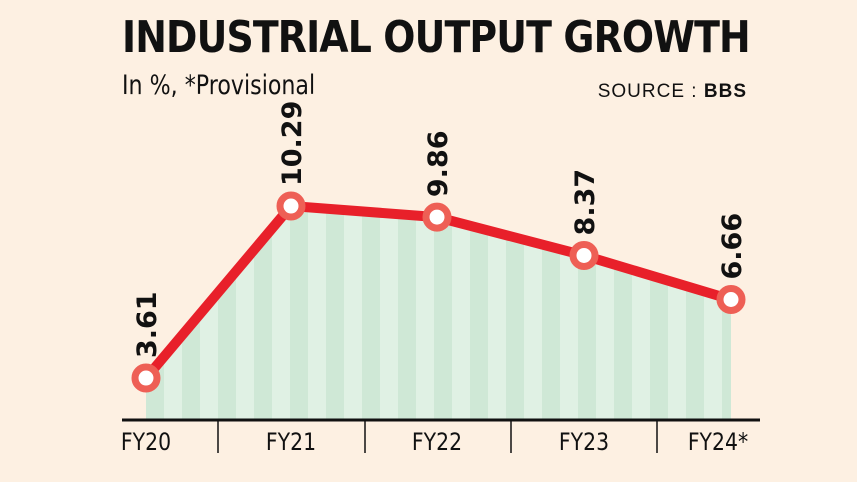 This screenshot has height=482, width=857. I want to click on x-tick-label: FY22, so click(437, 442).